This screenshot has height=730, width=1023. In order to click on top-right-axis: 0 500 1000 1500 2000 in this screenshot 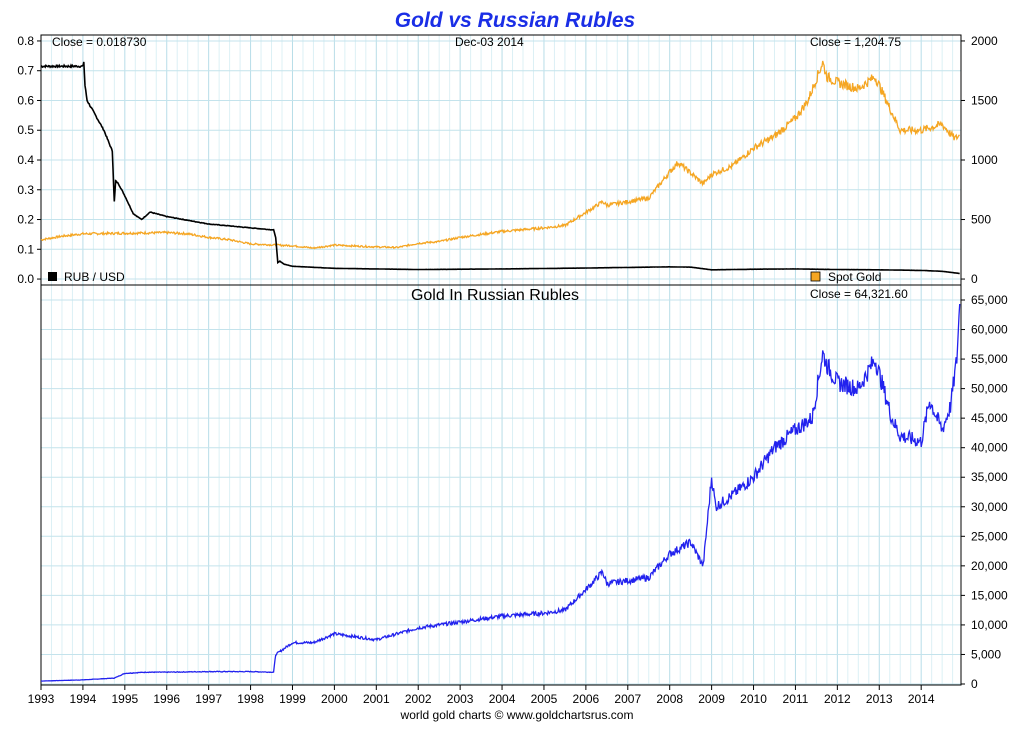, I will do `click(979, 160)`.